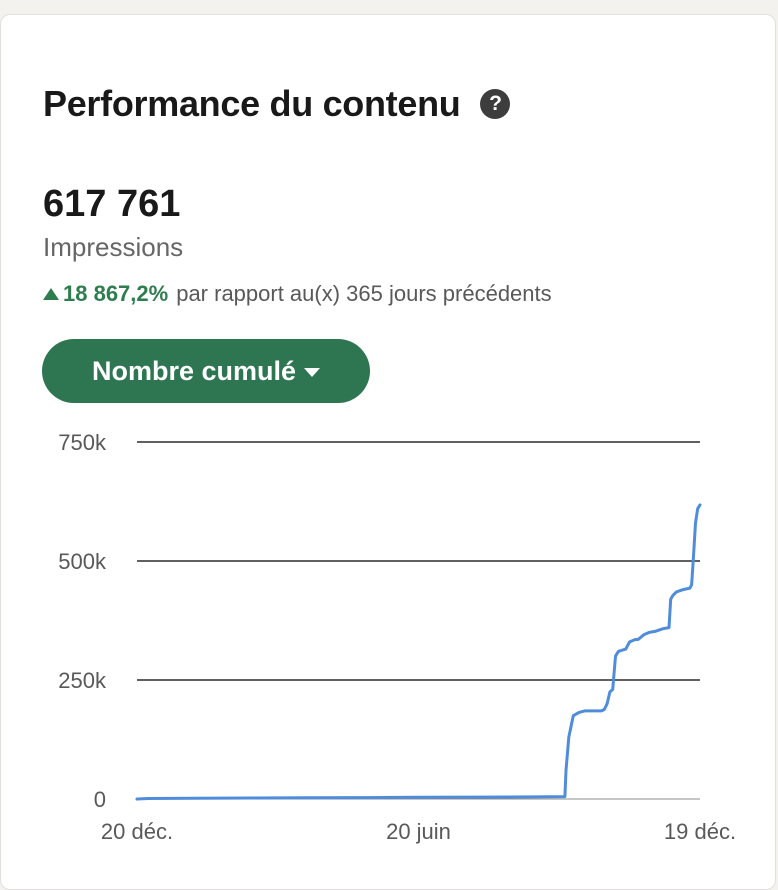  I want to click on x-tick-label: 20 déc., so click(137, 831).